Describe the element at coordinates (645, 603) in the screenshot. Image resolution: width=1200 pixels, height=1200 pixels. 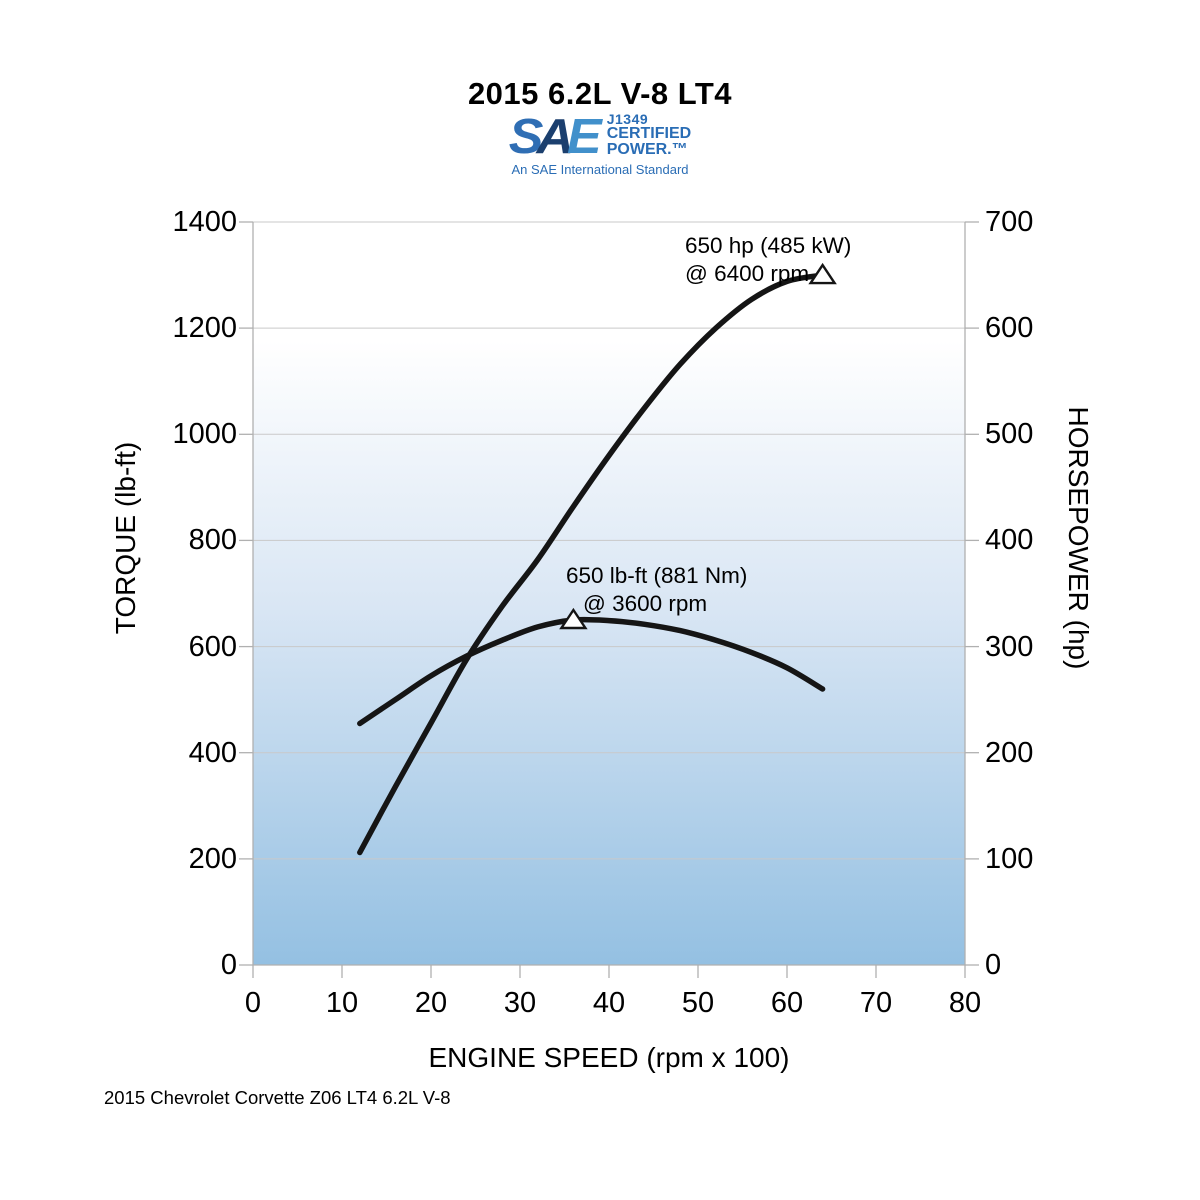
I see `torque-peak-annotation-line2: @ 3600 rpm` at that location.